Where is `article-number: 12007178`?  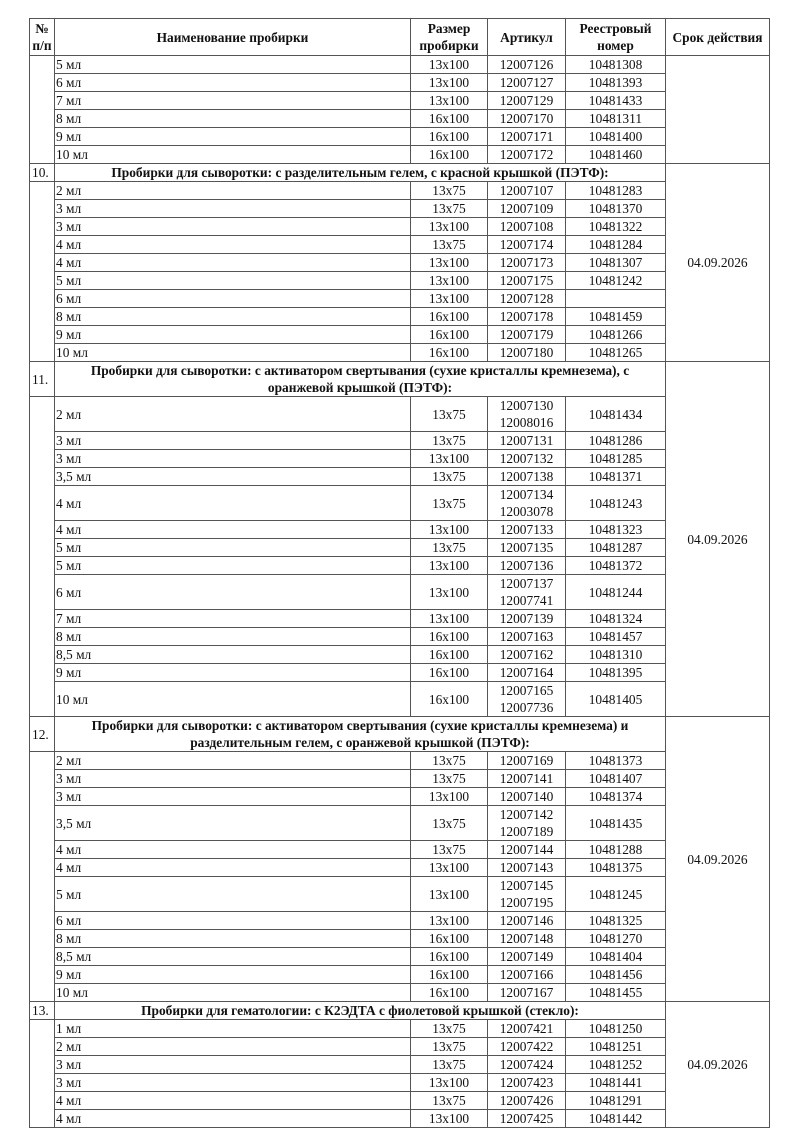 article-number: 12007178 is located at coordinates (526, 316).